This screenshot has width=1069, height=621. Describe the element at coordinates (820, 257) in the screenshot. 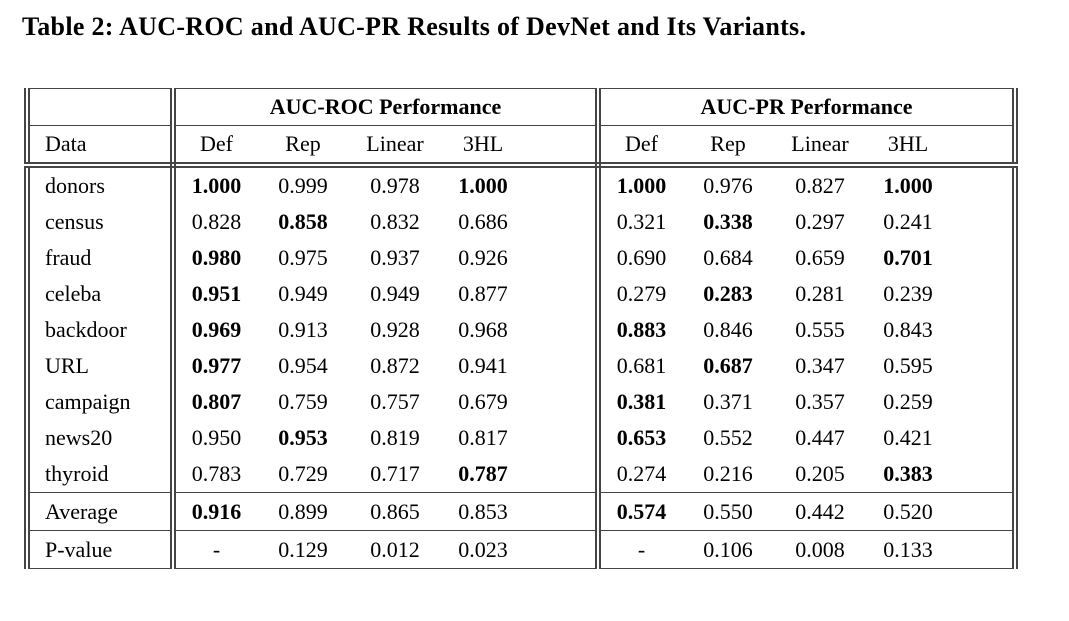

I see `value-cell: 0.659` at that location.